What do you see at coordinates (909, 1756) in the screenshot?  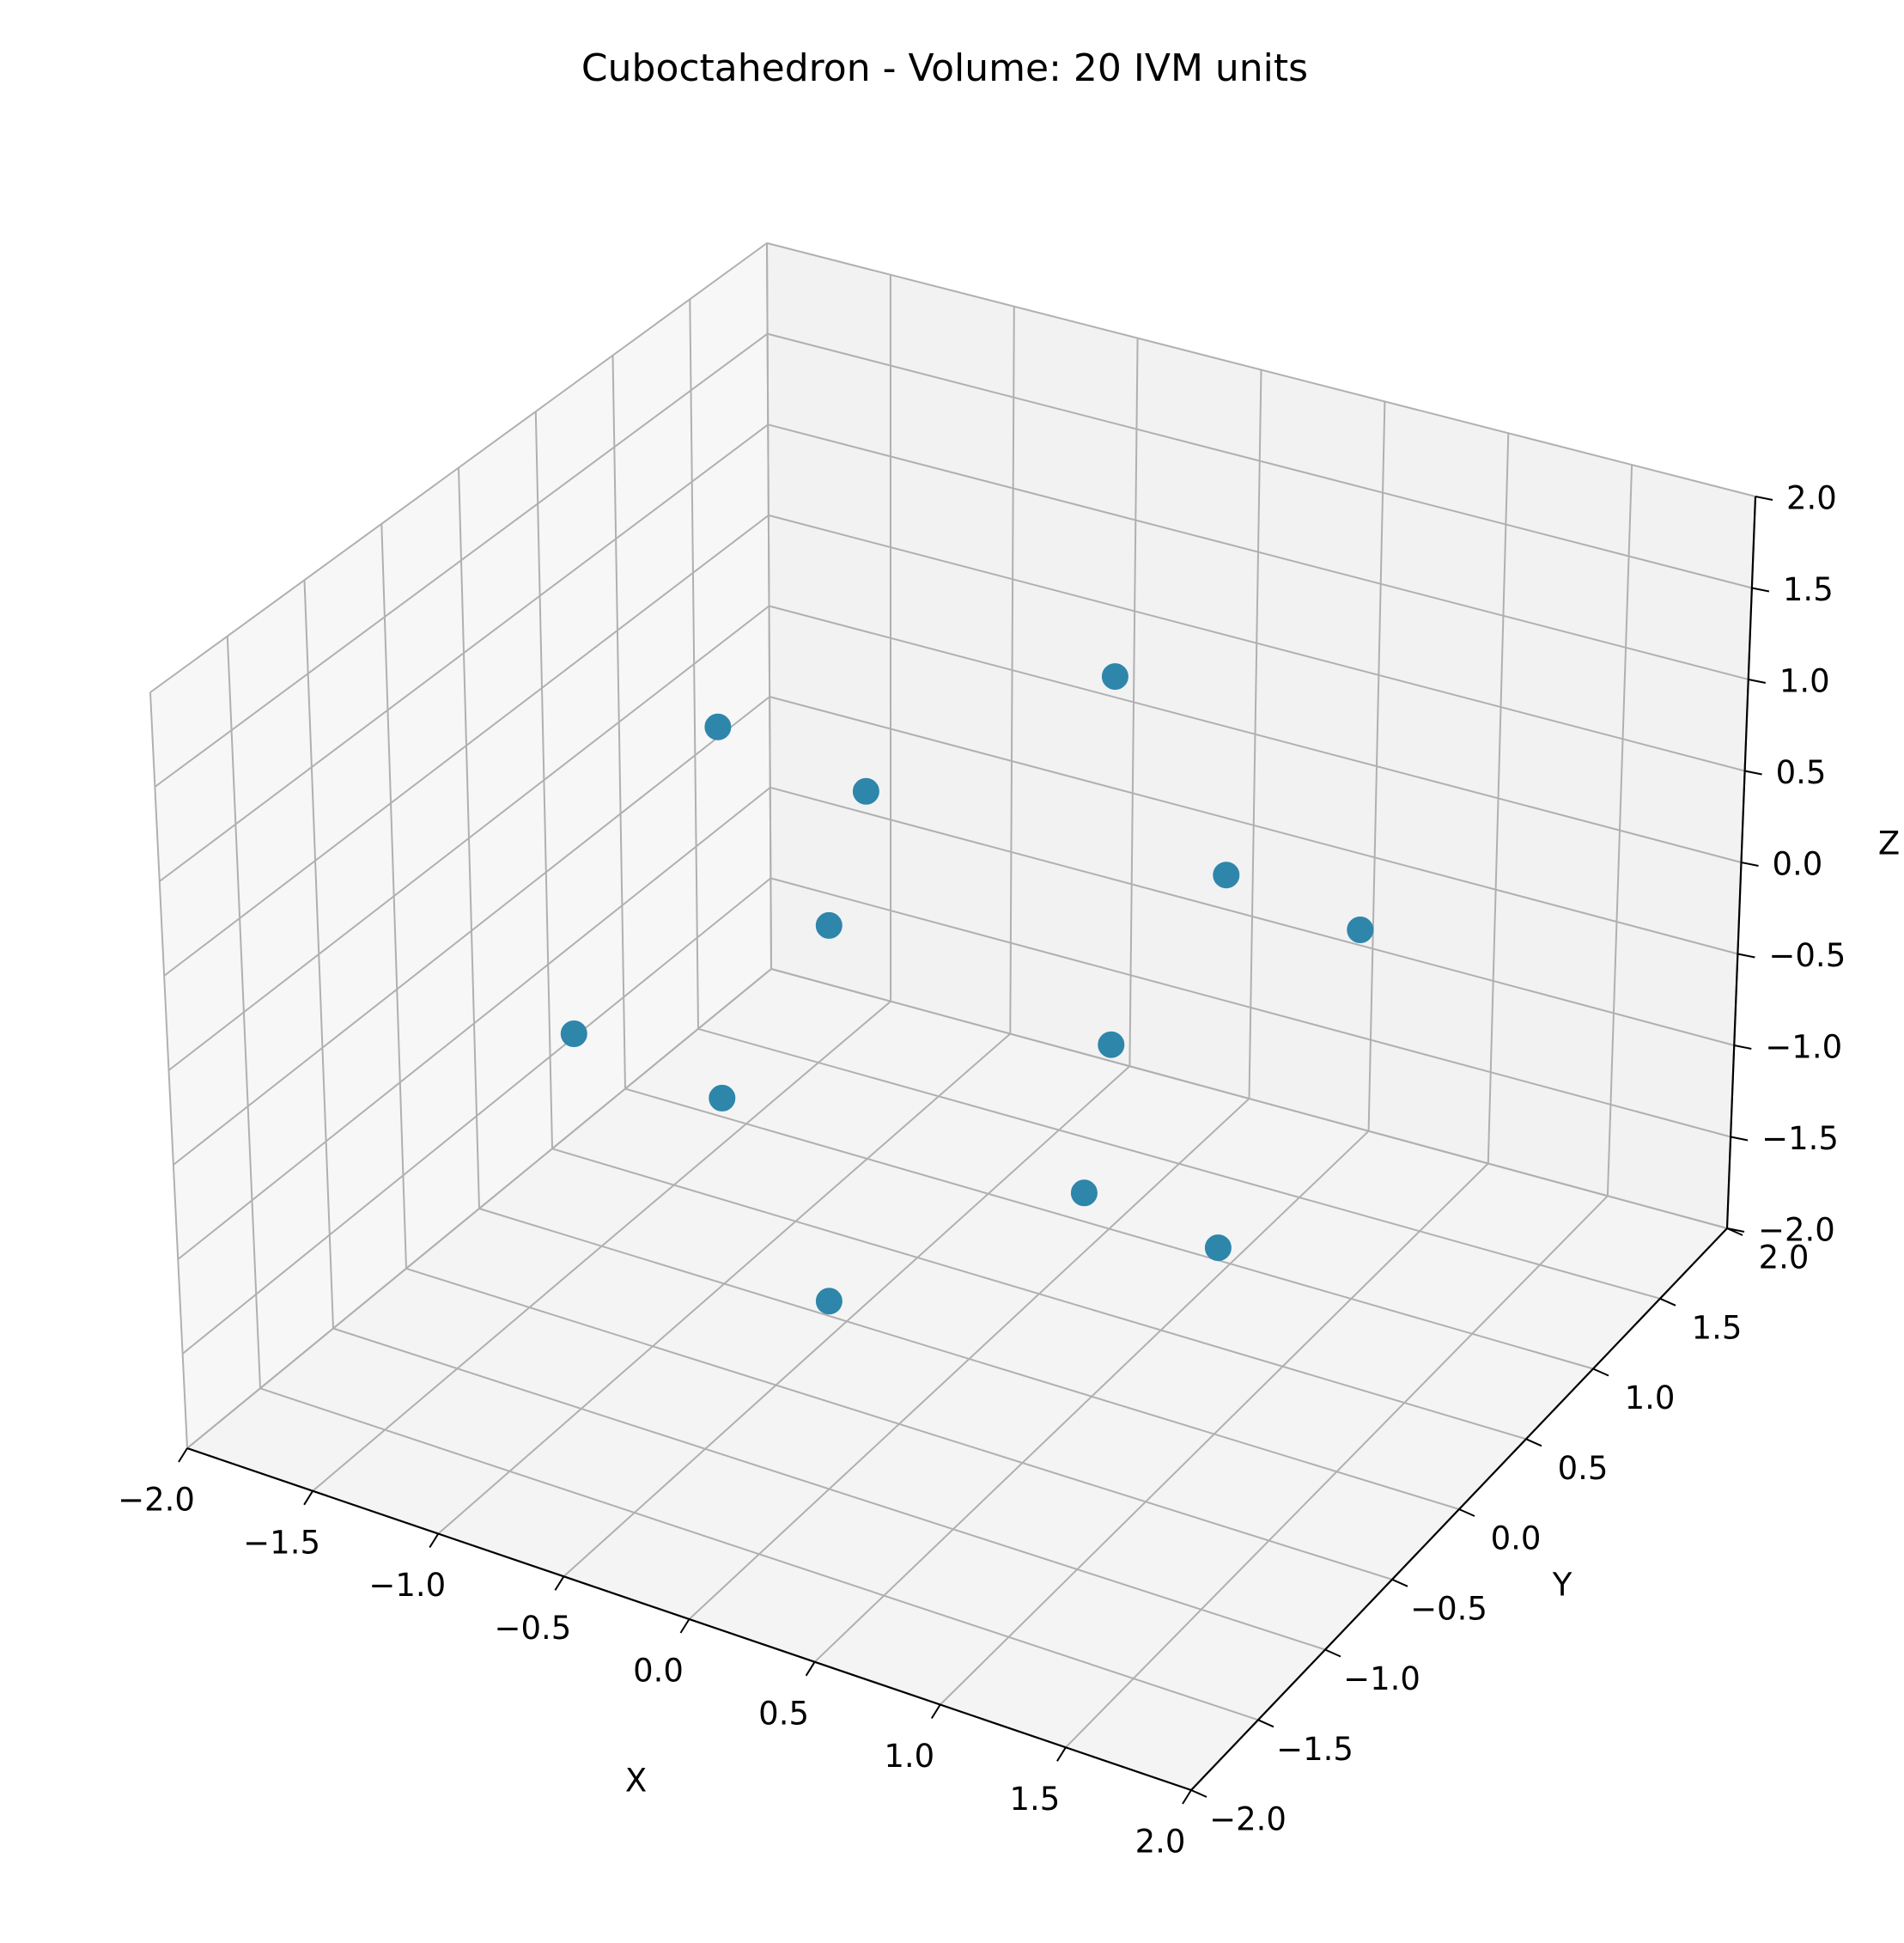 I see `x-tick-label: 1.0` at bounding box center [909, 1756].